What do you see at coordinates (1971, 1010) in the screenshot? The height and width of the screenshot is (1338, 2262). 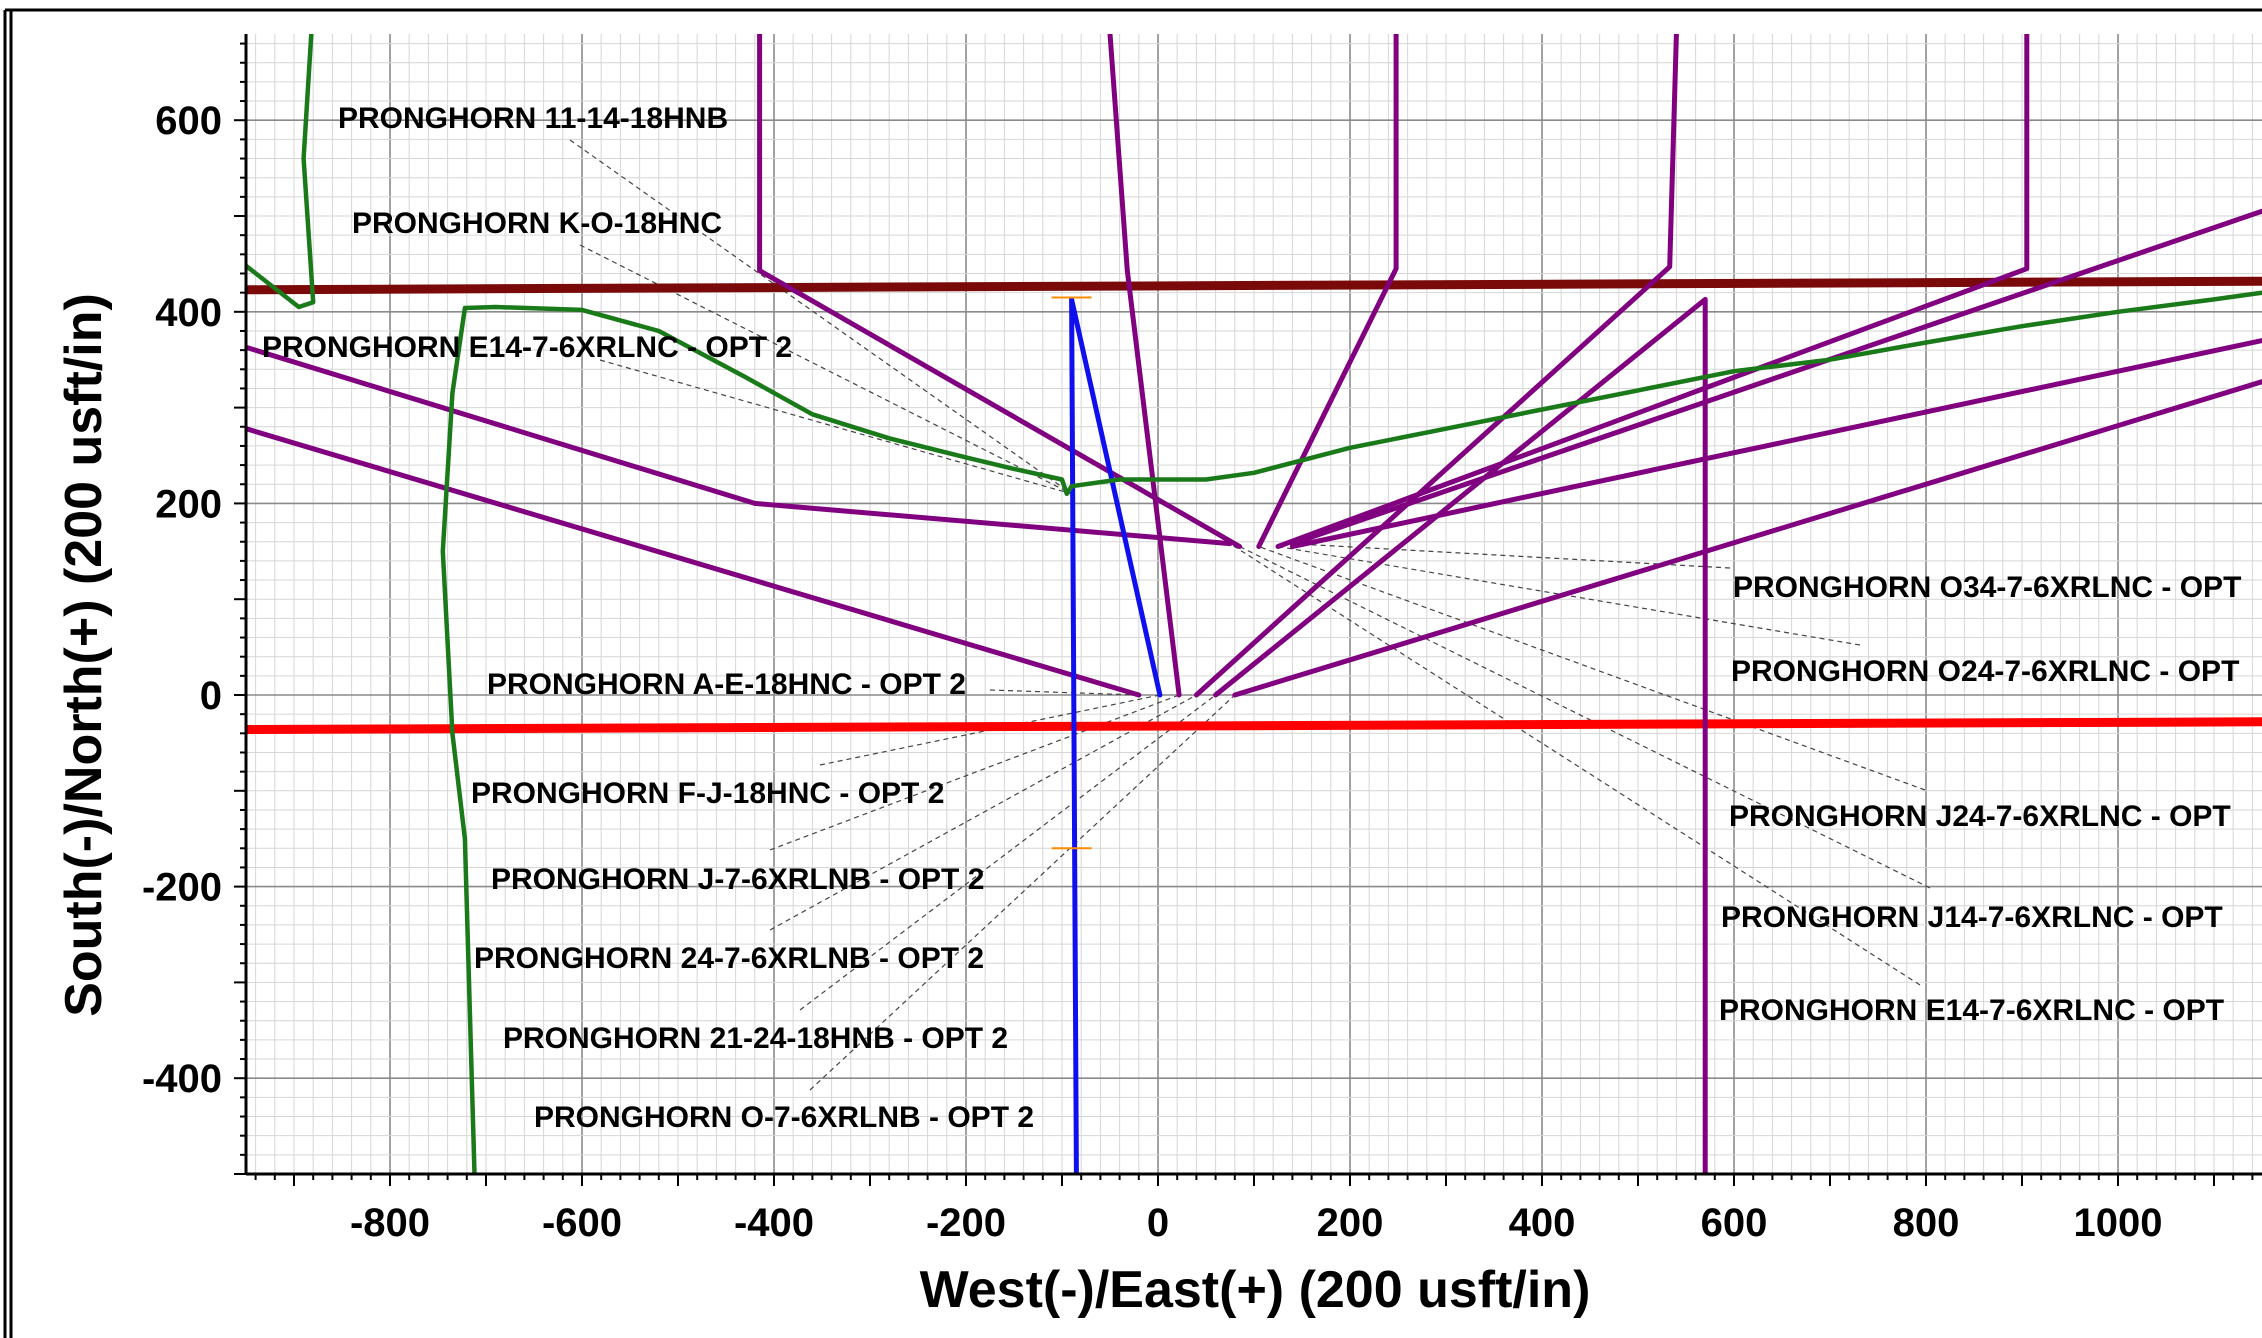 I see `well-label: PRONGHORN E14-7-6XRLNC - OPT` at bounding box center [1971, 1010].